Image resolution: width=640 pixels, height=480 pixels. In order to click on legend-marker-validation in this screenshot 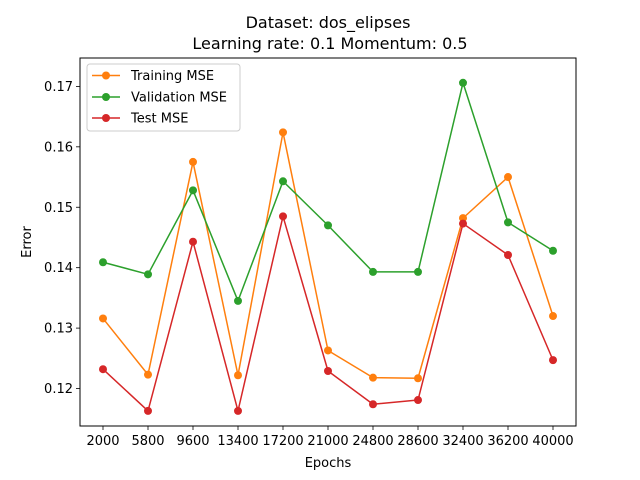, I will do `click(106, 97)`.